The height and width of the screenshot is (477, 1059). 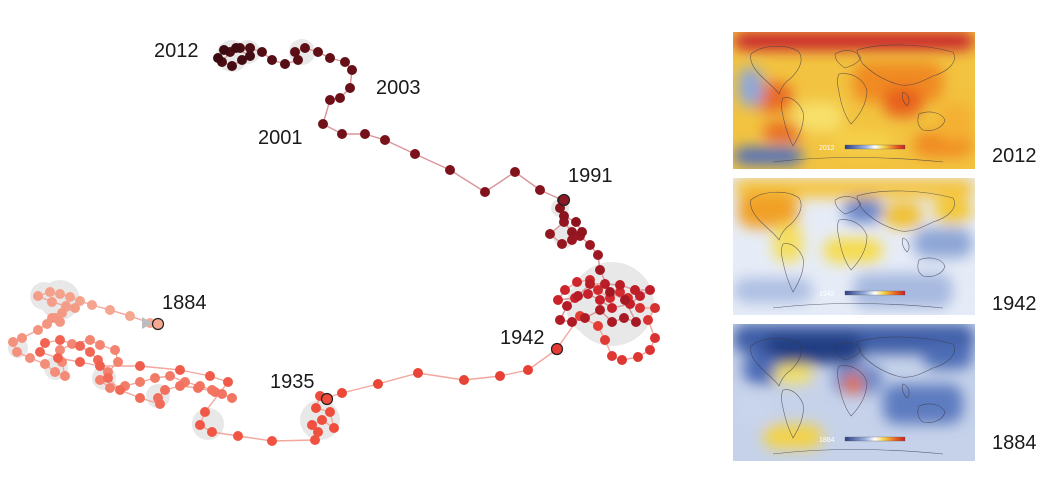 What do you see at coordinates (827, 294) in the screenshot?
I see `map-inset-year: 1942` at bounding box center [827, 294].